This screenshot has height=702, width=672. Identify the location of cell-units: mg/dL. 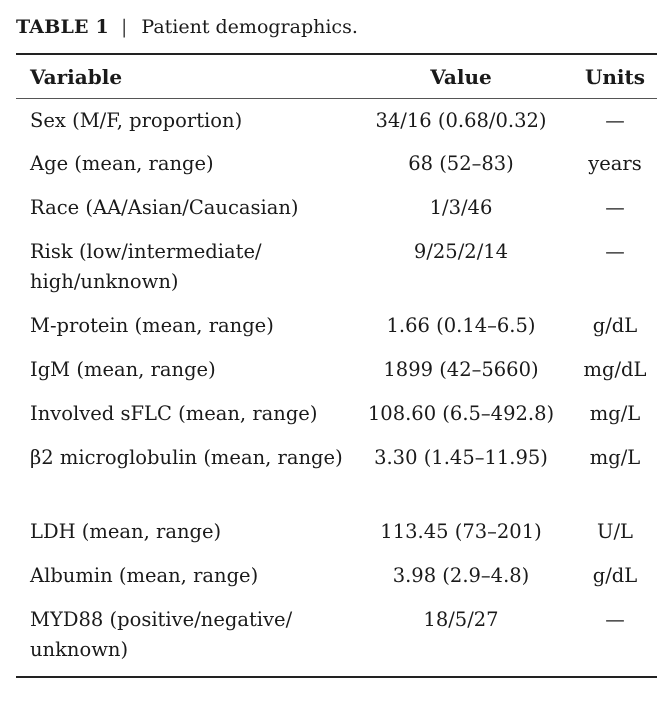
(615, 369).